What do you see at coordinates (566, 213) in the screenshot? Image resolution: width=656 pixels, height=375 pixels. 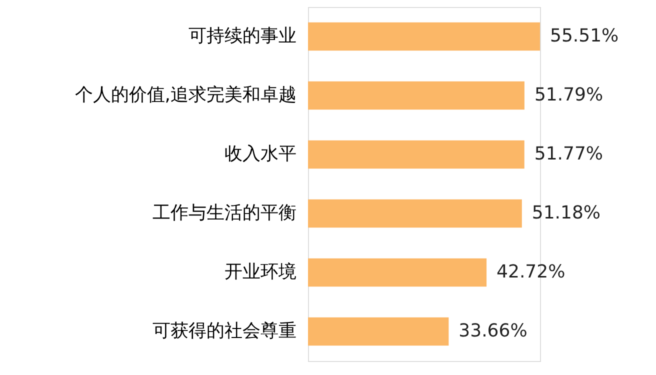 I see `data-label: 51.18%` at bounding box center [566, 213].